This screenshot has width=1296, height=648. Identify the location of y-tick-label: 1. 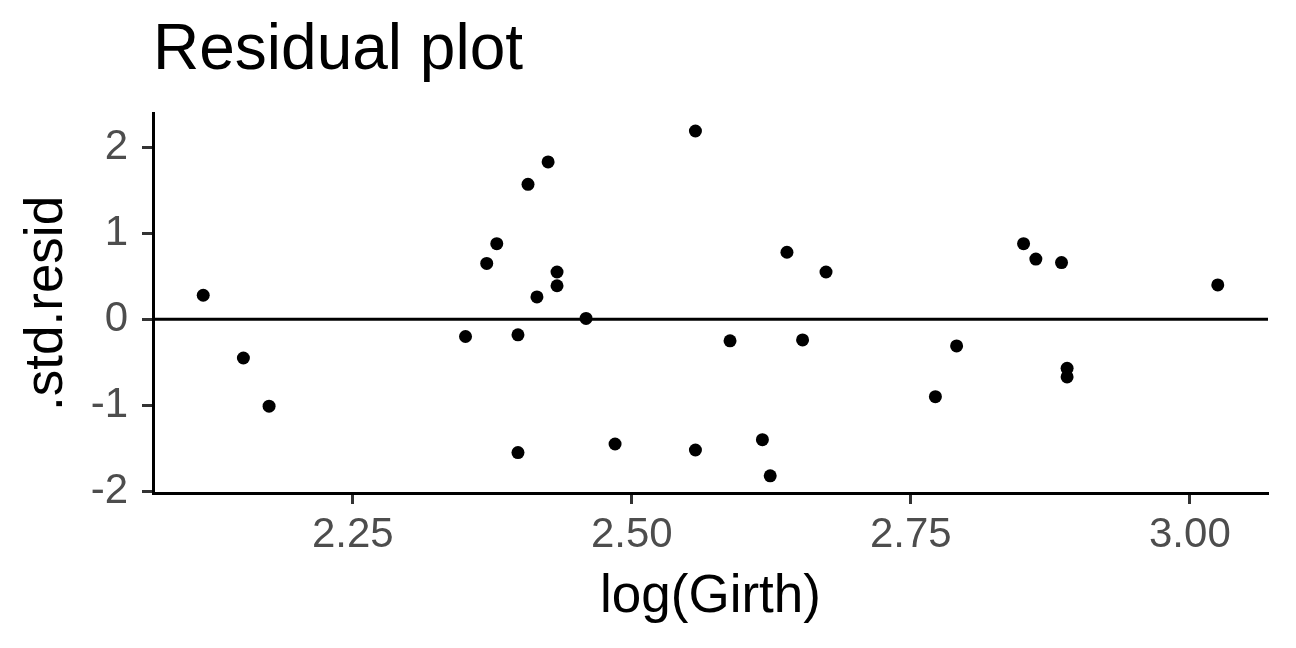
(116, 230).